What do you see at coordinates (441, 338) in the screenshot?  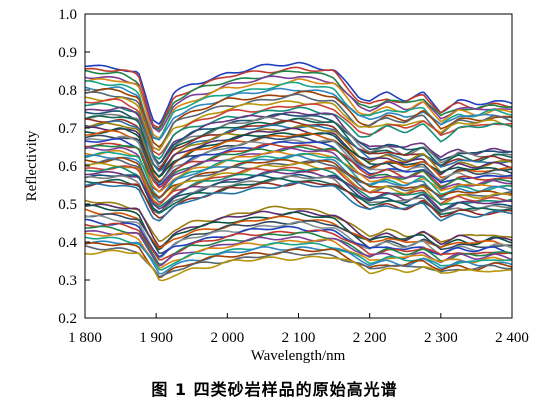 I see `x-tick-label: 2 300` at bounding box center [441, 338].